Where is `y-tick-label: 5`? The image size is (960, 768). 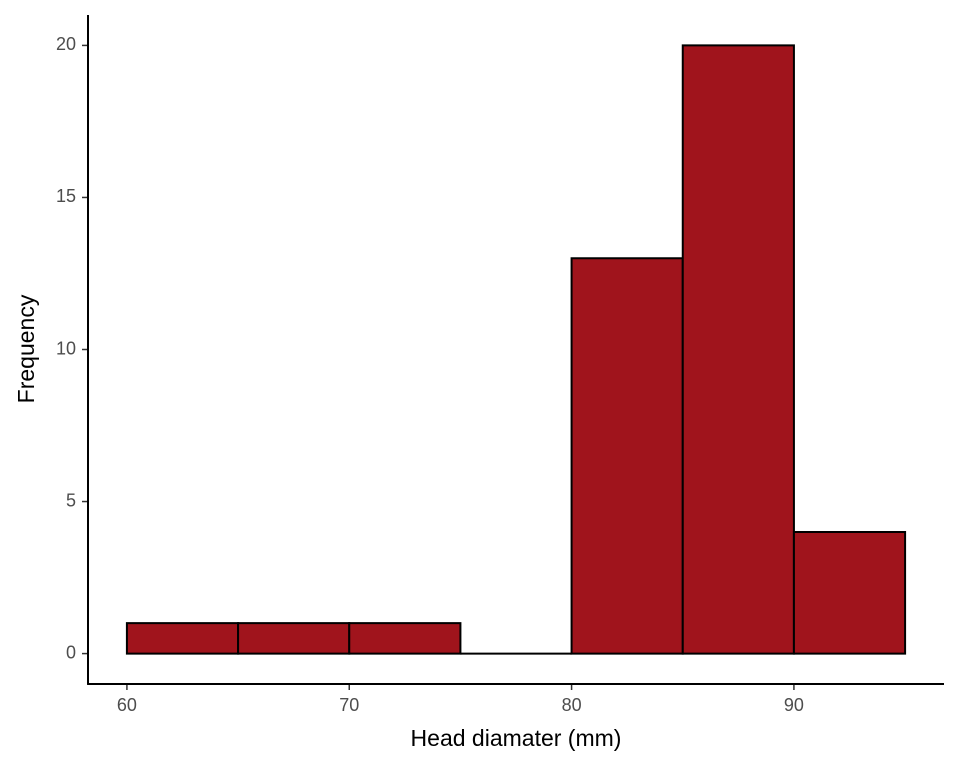
y-tick-label: 5 is located at coordinates (71, 500).